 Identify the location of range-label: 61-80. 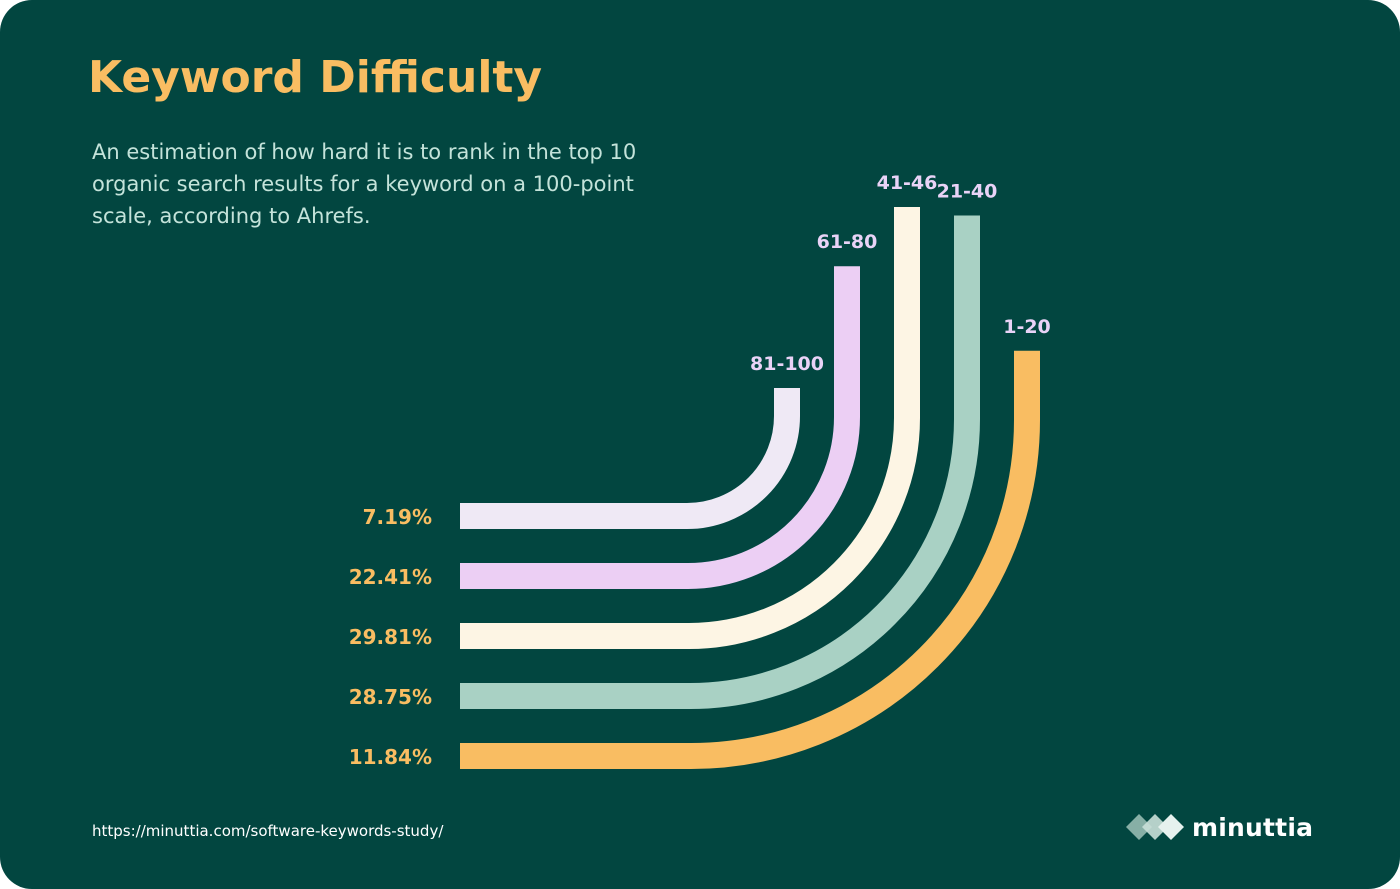
(847, 242).